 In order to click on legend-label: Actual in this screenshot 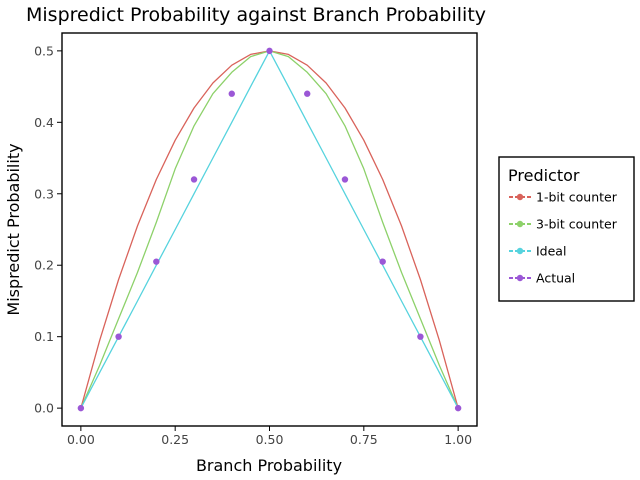, I will do `click(555, 278)`.